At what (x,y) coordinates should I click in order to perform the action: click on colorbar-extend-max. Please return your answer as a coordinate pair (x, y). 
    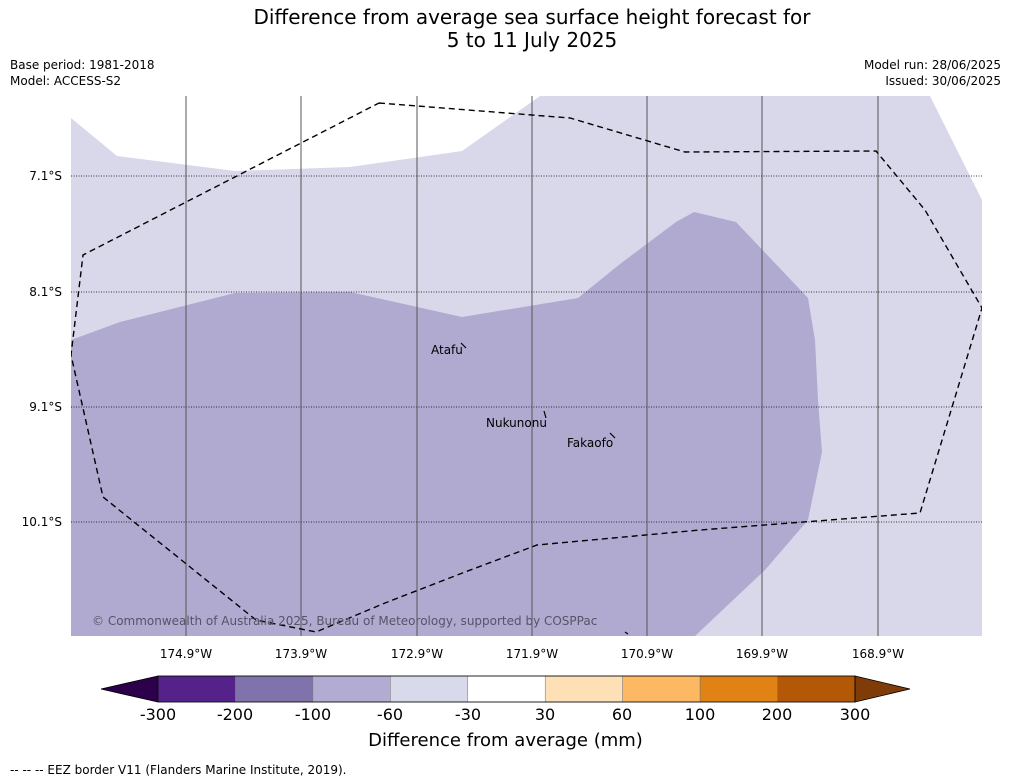
    Looking at the image, I should click on (882, 689).